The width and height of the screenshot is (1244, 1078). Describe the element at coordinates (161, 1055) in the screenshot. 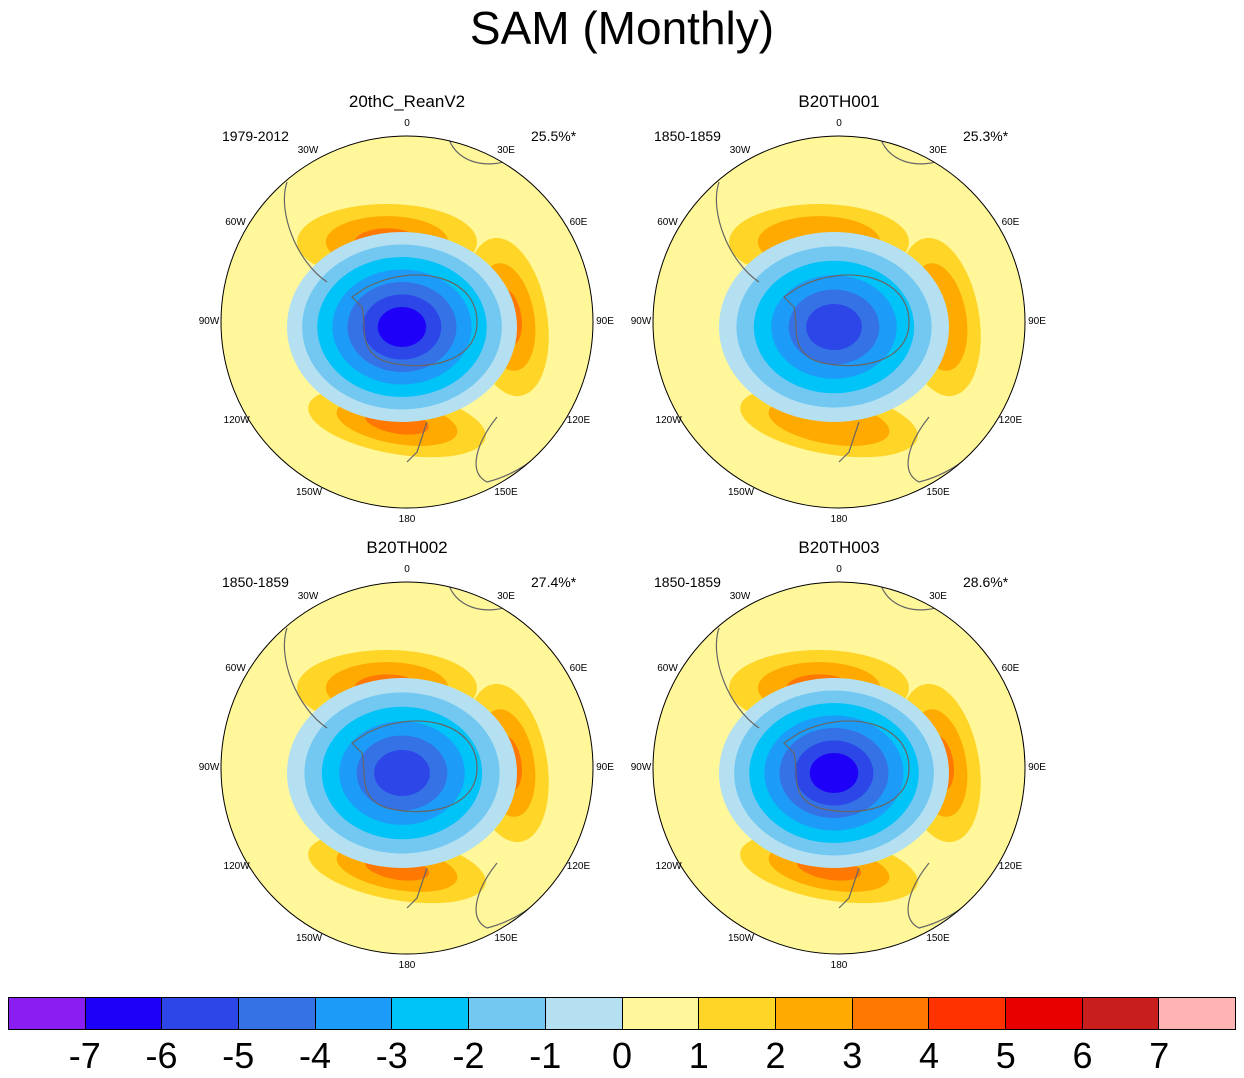

I see `colorbar-tick-label: -6` at that location.